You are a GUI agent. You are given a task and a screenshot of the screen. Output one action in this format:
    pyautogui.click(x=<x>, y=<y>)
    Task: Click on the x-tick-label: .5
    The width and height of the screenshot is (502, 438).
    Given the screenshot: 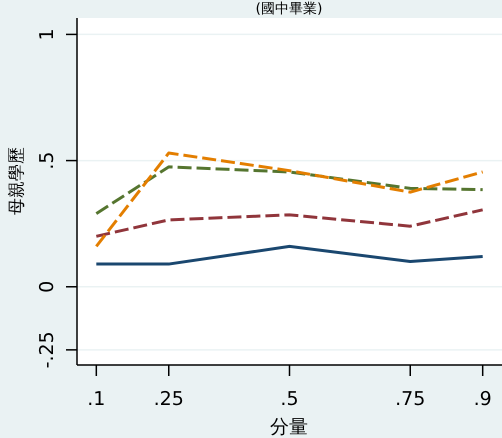 What is the action you would take?
    pyautogui.click(x=289, y=399)
    